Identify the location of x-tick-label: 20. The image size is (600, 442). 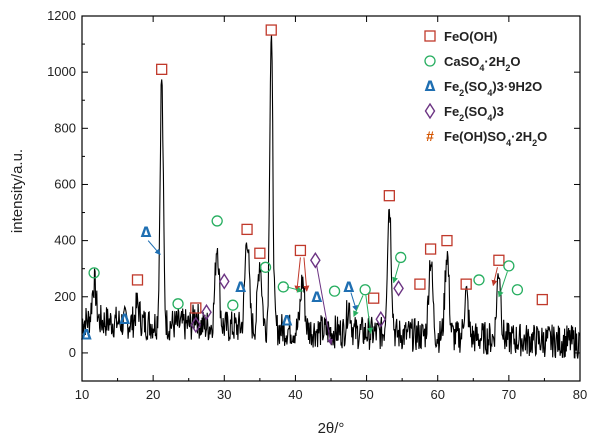
(153, 394).